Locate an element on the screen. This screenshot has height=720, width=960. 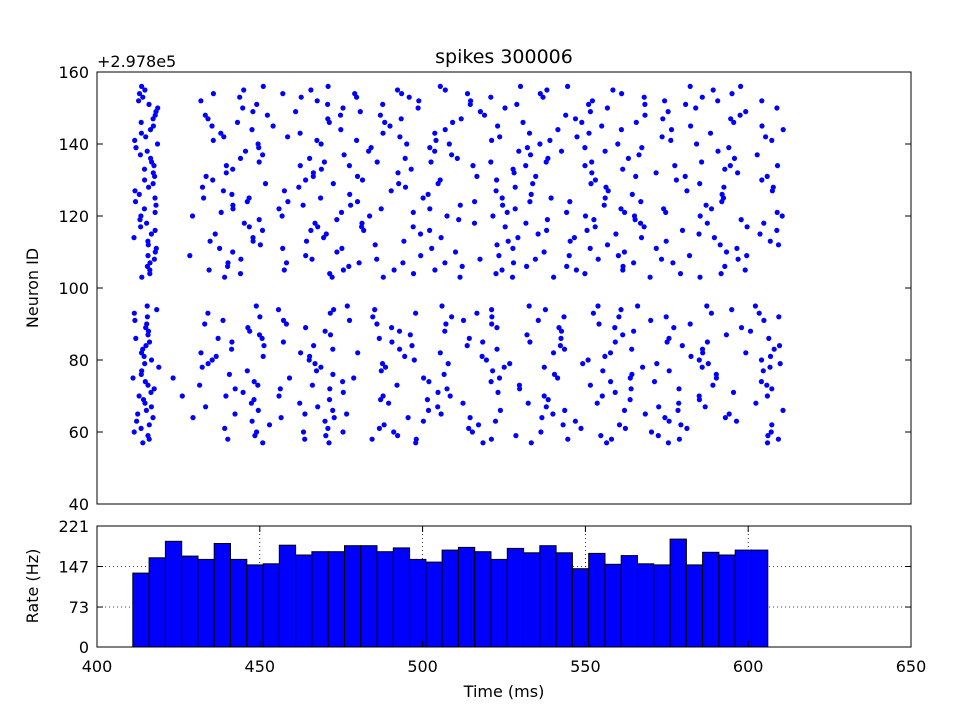
y-offset-label: +2.978e5 is located at coordinates (136, 61).